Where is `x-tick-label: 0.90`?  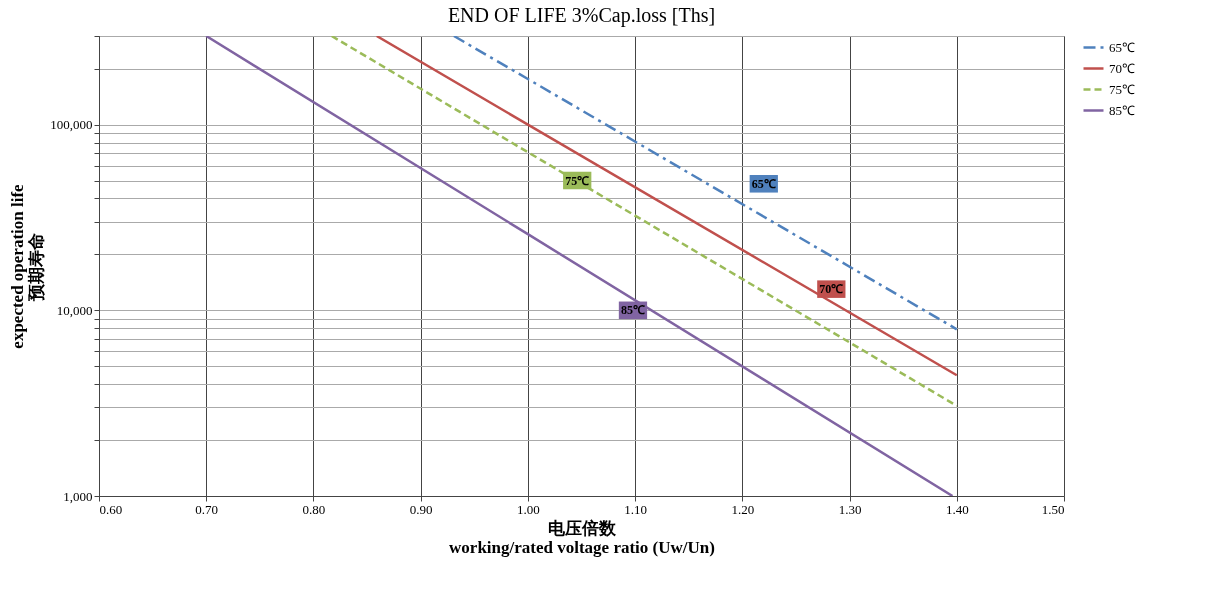 x-tick-label: 0.90 is located at coordinates (421, 509).